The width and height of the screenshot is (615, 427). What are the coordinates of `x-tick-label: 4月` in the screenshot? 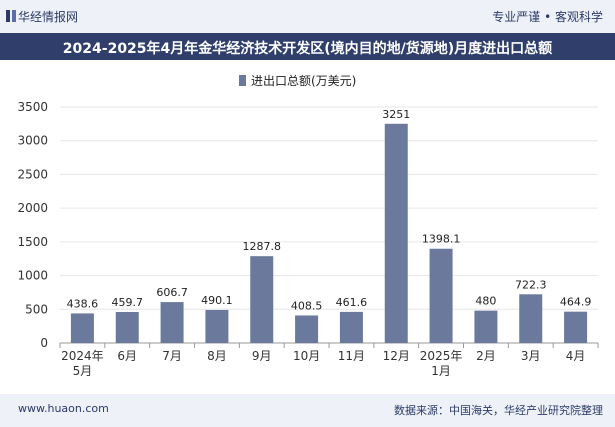 It's located at (576, 356).